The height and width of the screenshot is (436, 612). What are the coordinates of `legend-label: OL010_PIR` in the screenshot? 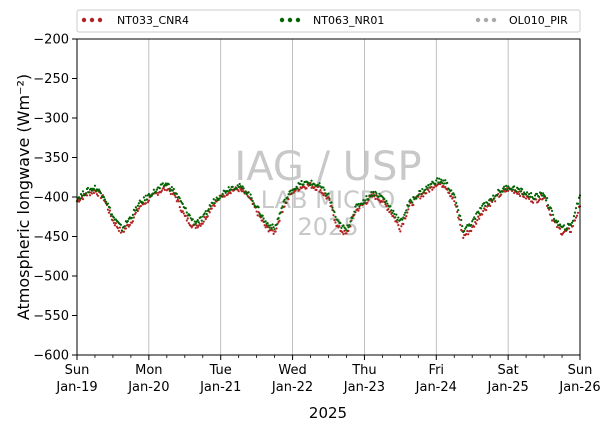 It's located at (538, 20).